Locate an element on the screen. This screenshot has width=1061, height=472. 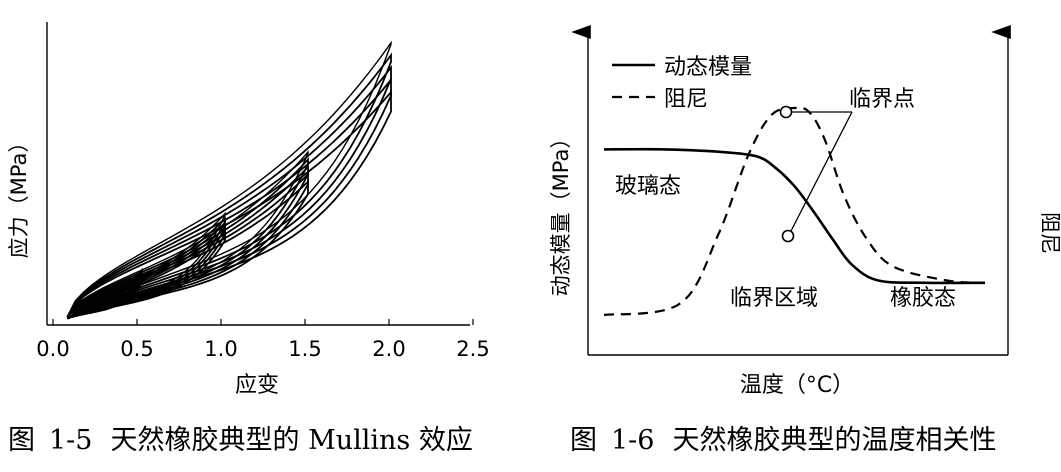
critical-point-marker-damping is located at coordinates (786, 112).